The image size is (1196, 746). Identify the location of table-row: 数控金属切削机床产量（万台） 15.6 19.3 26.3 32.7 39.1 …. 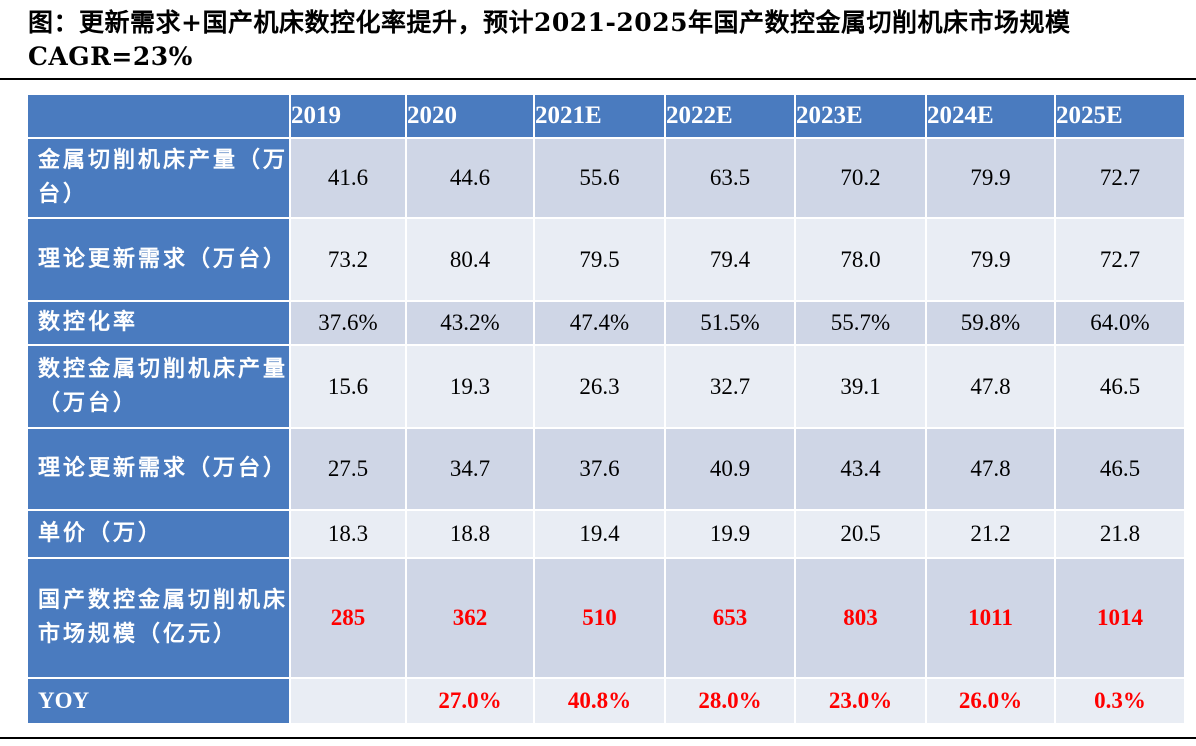
(606, 386).